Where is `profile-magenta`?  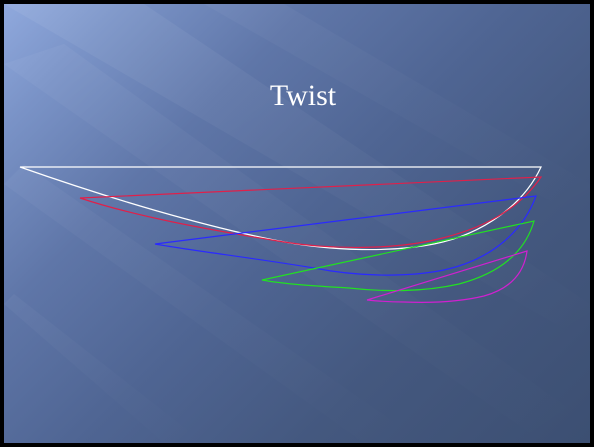
profile-magenta is located at coordinates (447, 276).